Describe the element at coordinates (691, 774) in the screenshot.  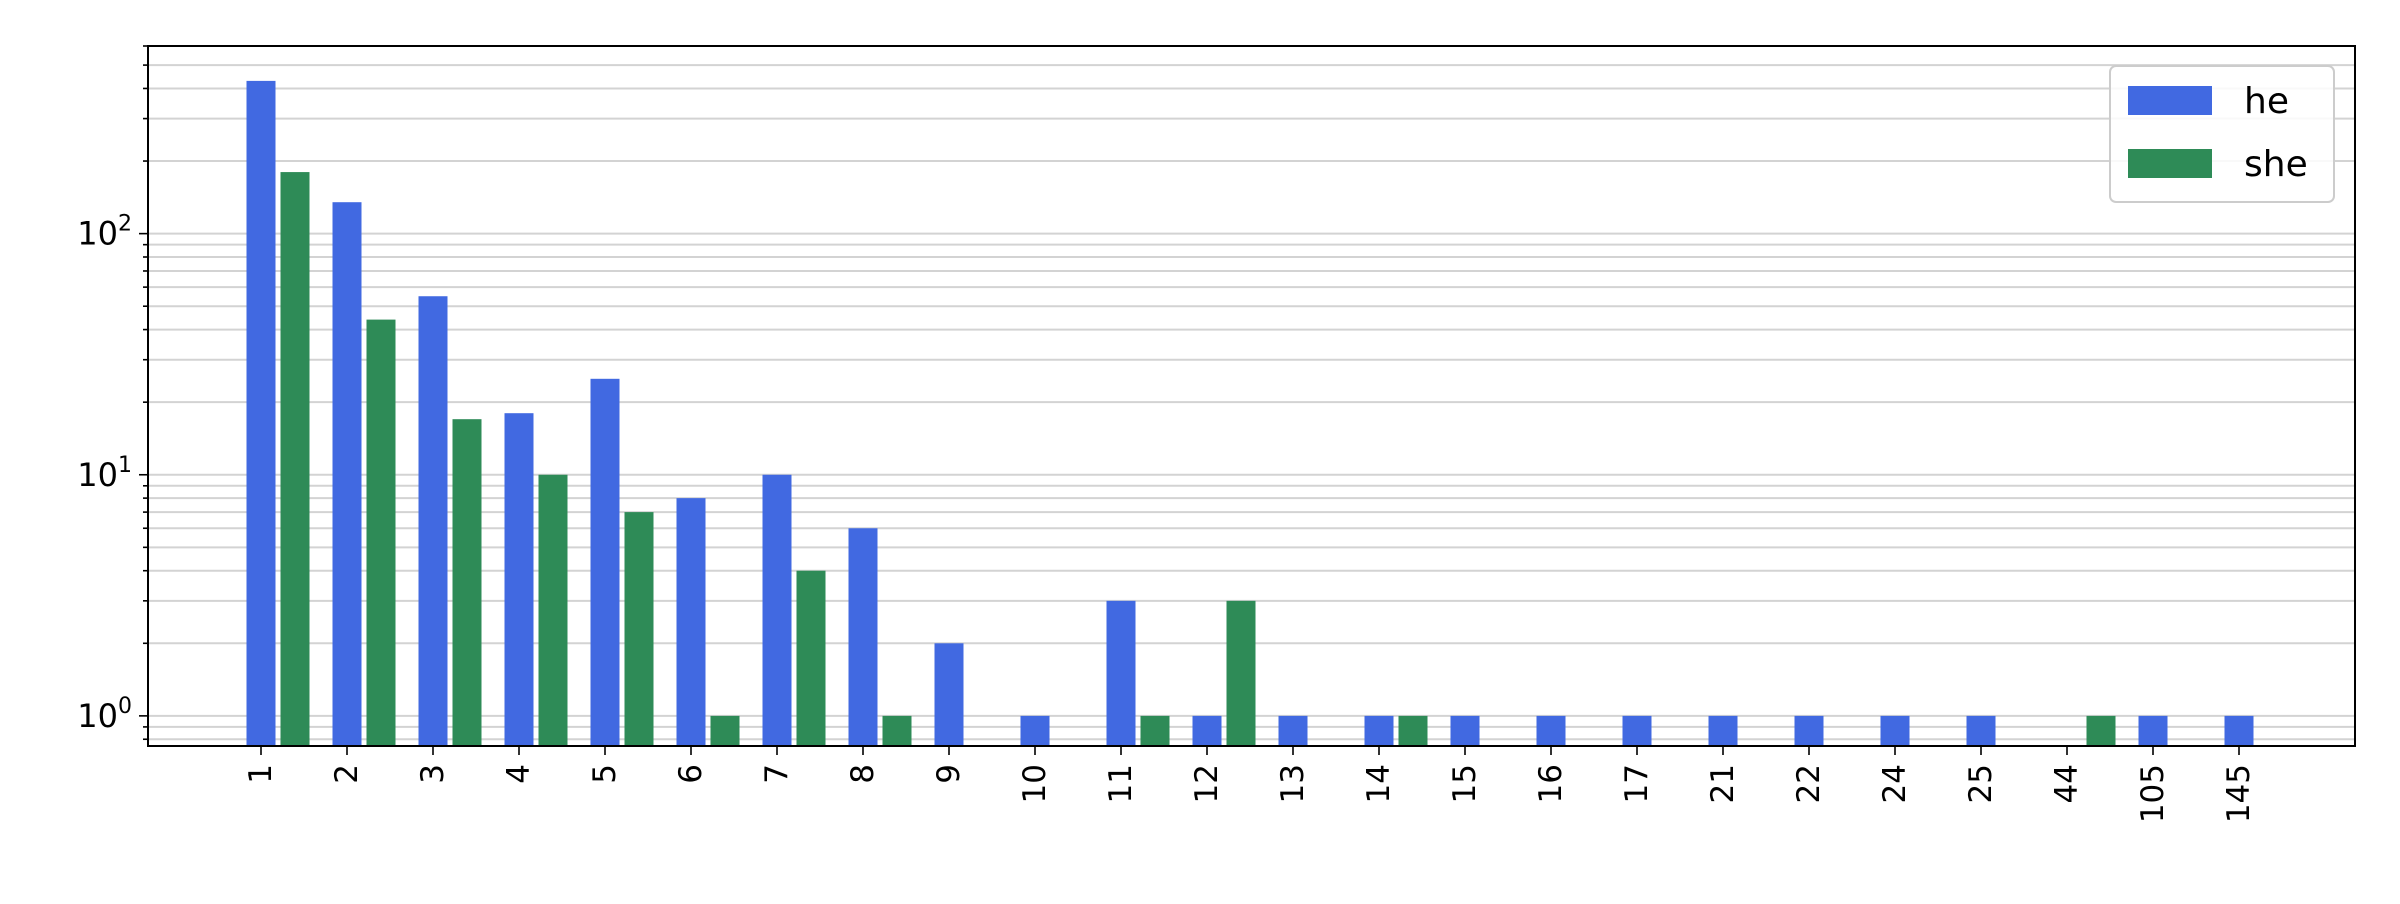
I see `x-tick-label: 6` at that location.